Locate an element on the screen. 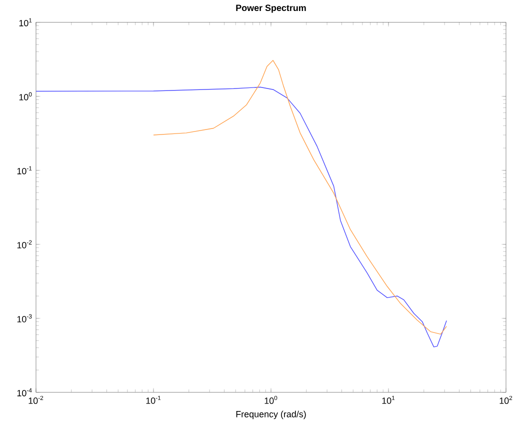  y-tick-label: 10$^{0}$ is located at coordinates (25, 96).